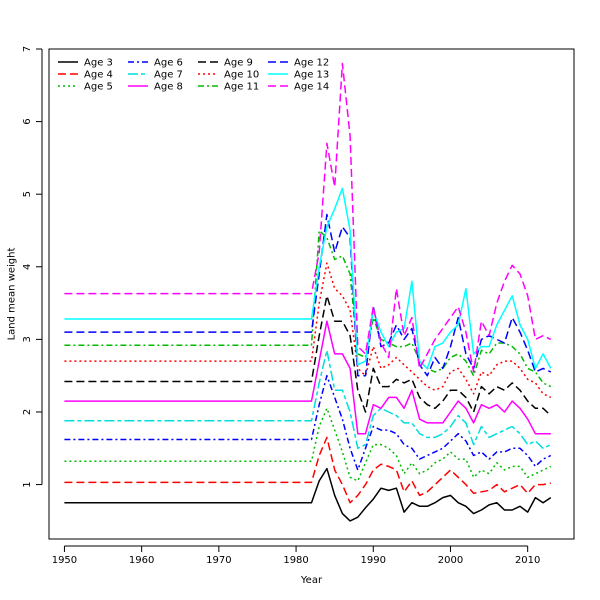 The height and width of the screenshot is (600, 600). What do you see at coordinates (27, 267) in the screenshot?
I see `y-tick-label: 4` at bounding box center [27, 267].